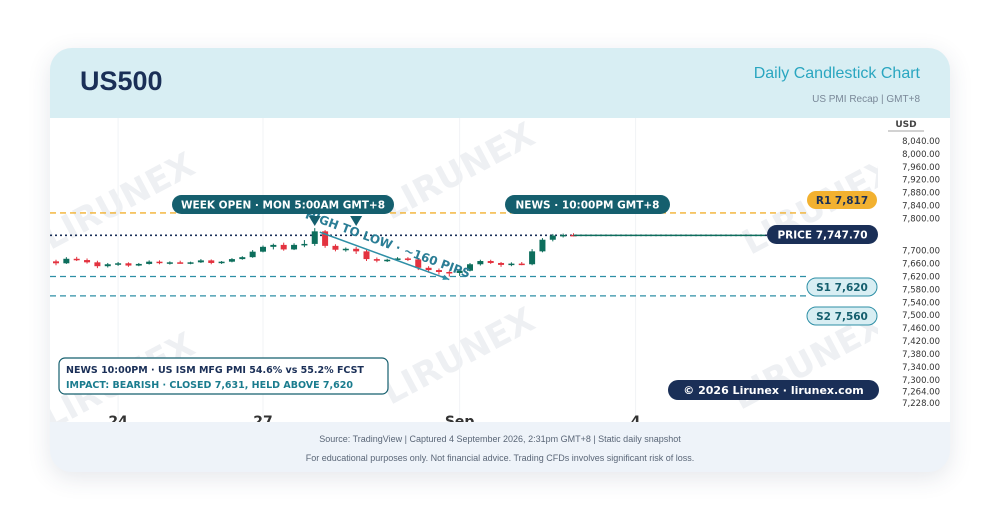 This screenshot has width=1000, height=520. What do you see at coordinates (921, 265) in the screenshot?
I see `y-tick-label: 7,660.00` at bounding box center [921, 265].